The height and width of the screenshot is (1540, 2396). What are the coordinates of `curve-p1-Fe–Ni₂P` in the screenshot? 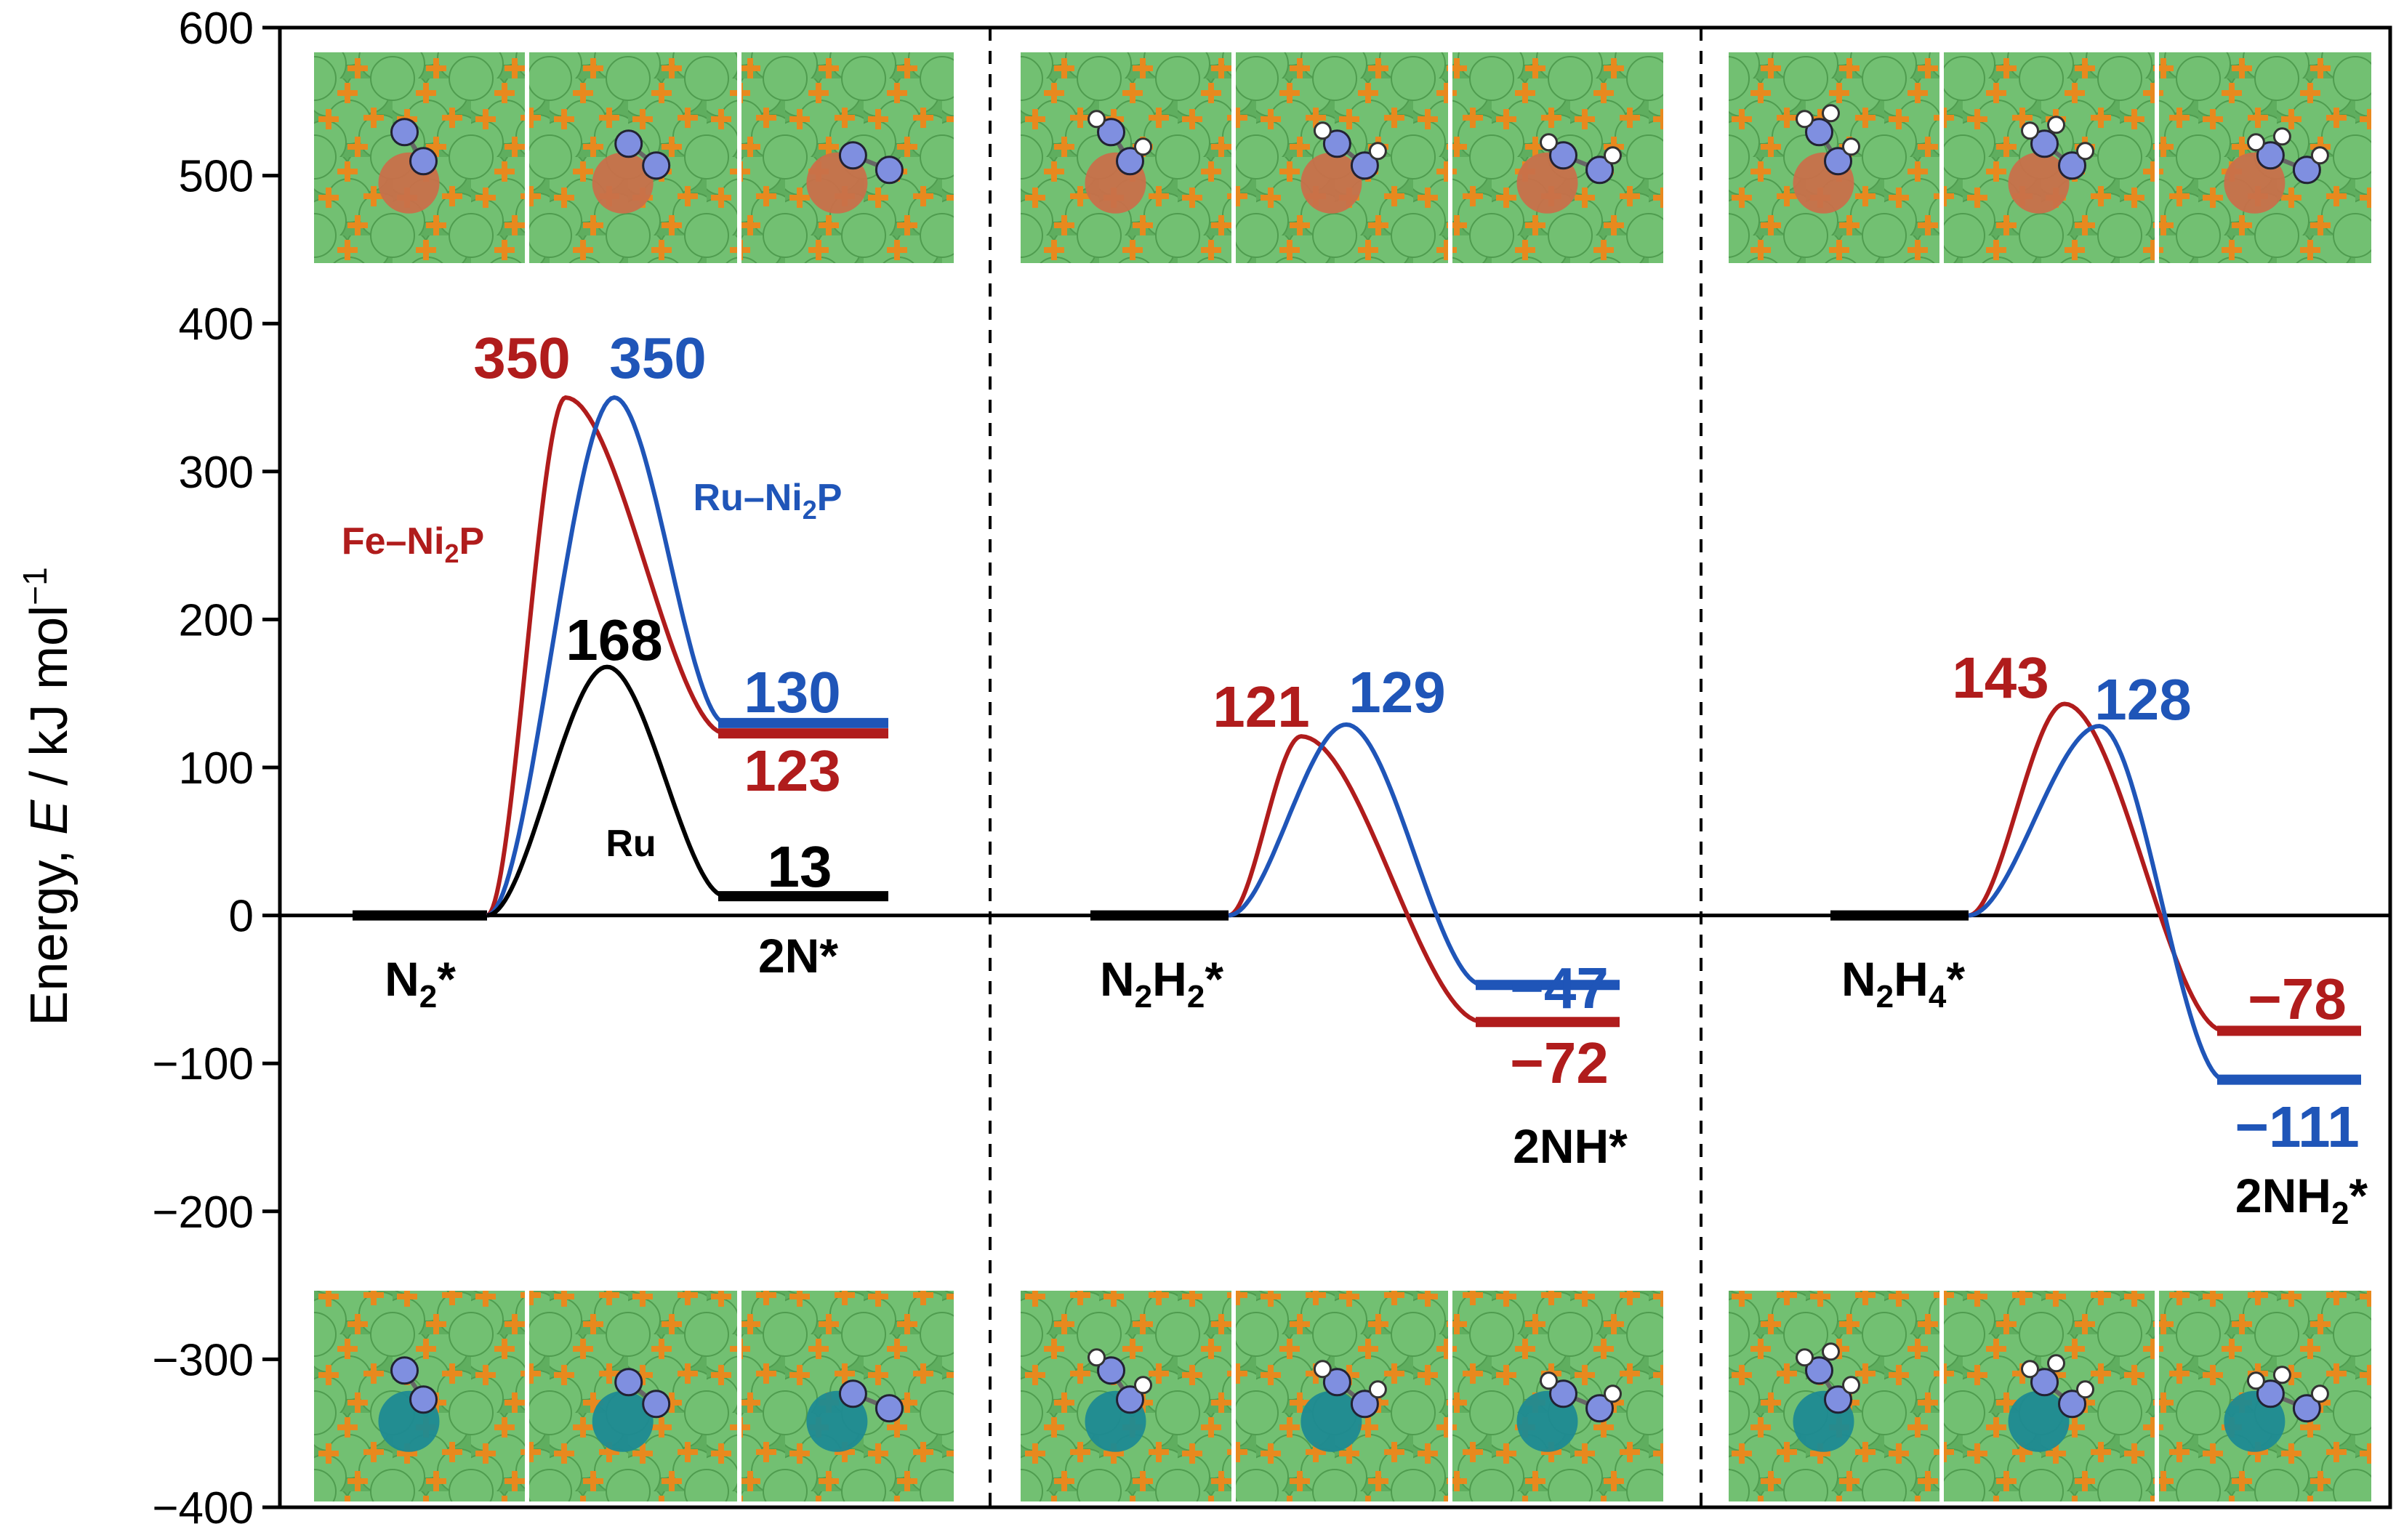 It's located at (606, 656).